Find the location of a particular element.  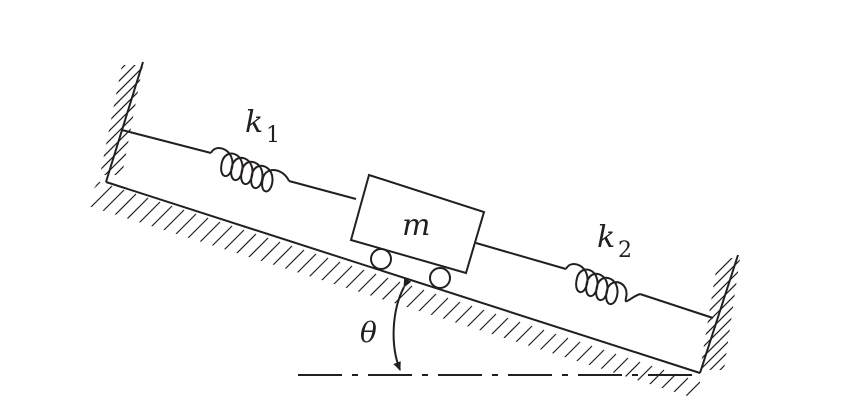

mass-block is located at coordinates (417, 224).